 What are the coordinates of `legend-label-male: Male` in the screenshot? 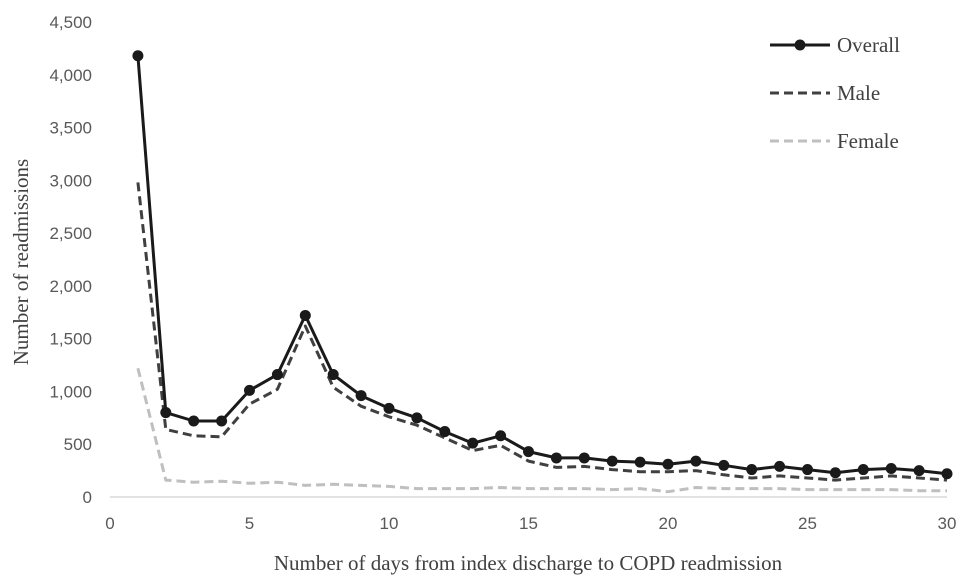 It's located at (858, 93).